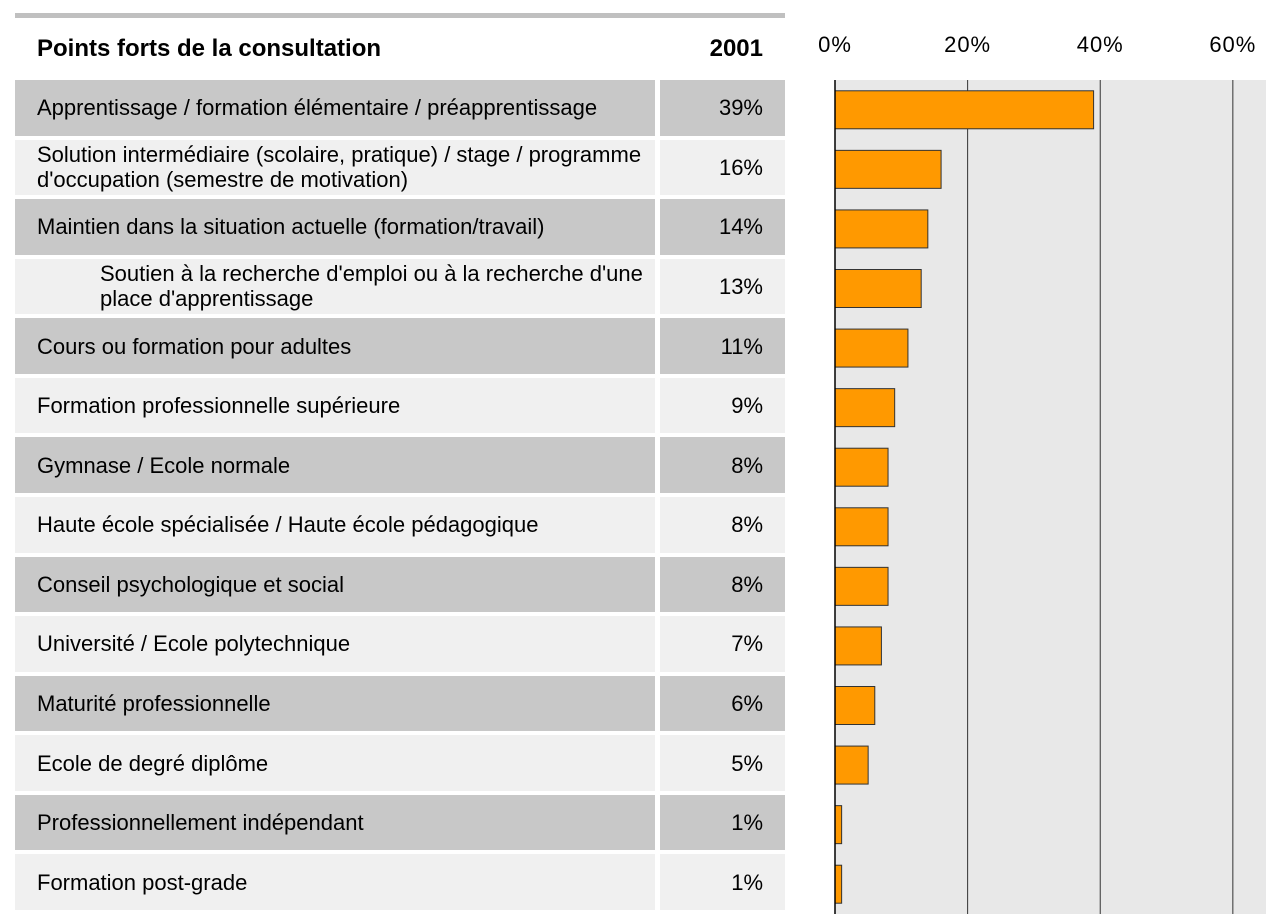  Describe the element at coordinates (335, 346) in the screenshot. I see `row-label: Cours ou formation pour adultes` at that location.